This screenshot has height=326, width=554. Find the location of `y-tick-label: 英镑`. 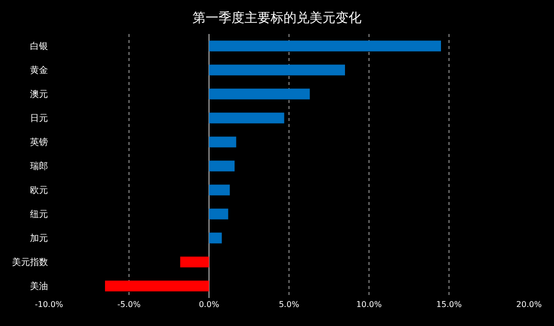

y-tick-label: 英镑 is located at coordinates (39, 142).